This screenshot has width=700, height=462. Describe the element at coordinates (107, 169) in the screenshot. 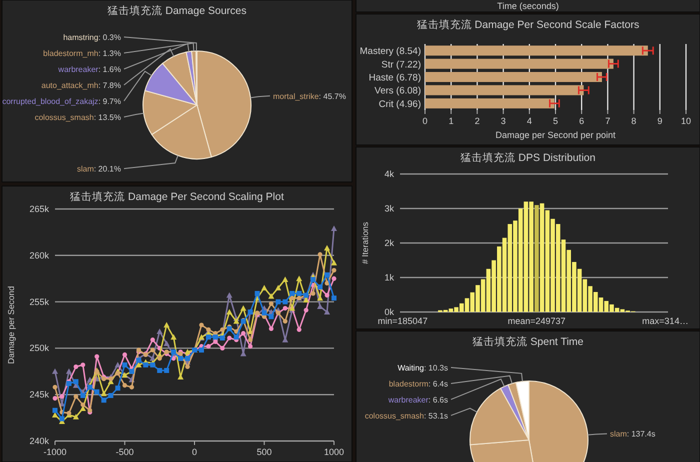

I see `data-label: : 20.1%` at that location.